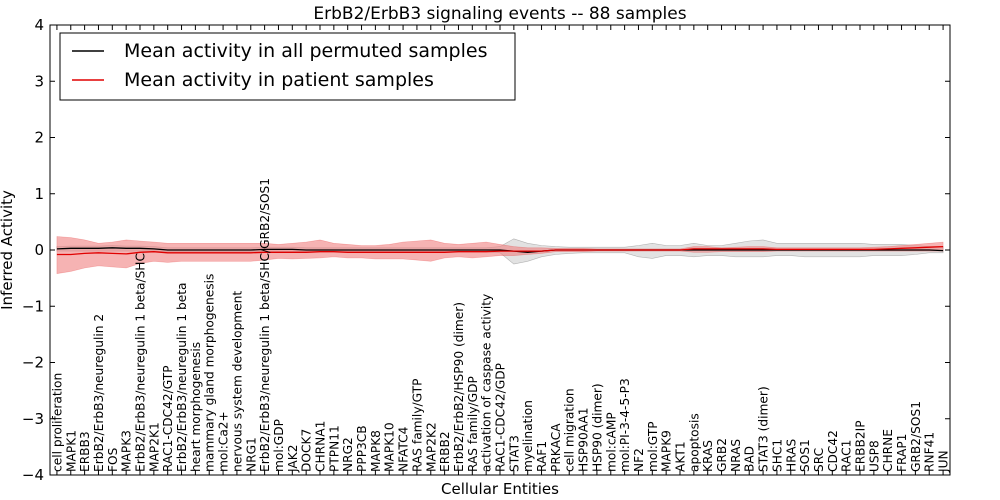 The width and height of the screenshot is (1000, 500). Describe the element at coordinates (168, 418) in the screenshot. I see `x-tick-label: RAC1-CDC42/GTP` at that location.